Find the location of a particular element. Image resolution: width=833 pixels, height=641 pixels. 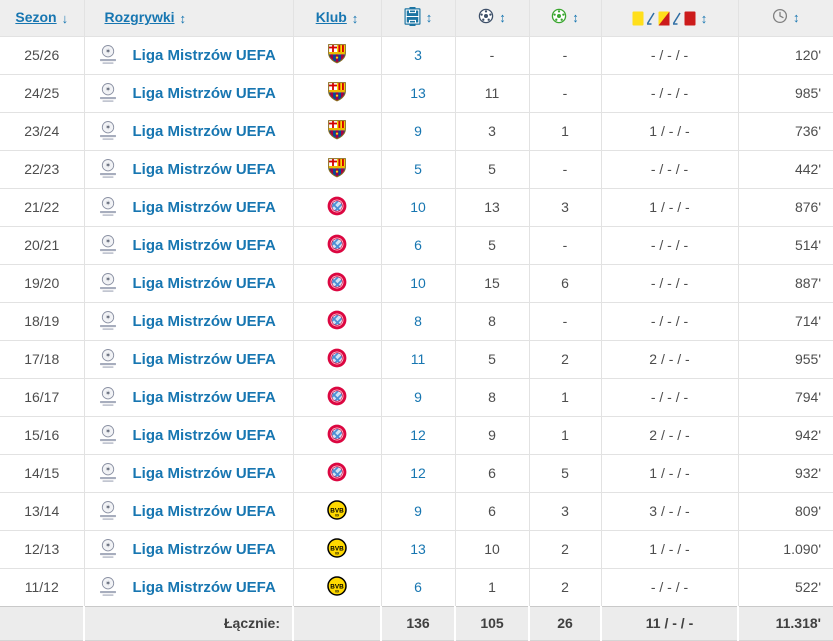

col-header-cards: ↕ is located at coordinates (670, 18).